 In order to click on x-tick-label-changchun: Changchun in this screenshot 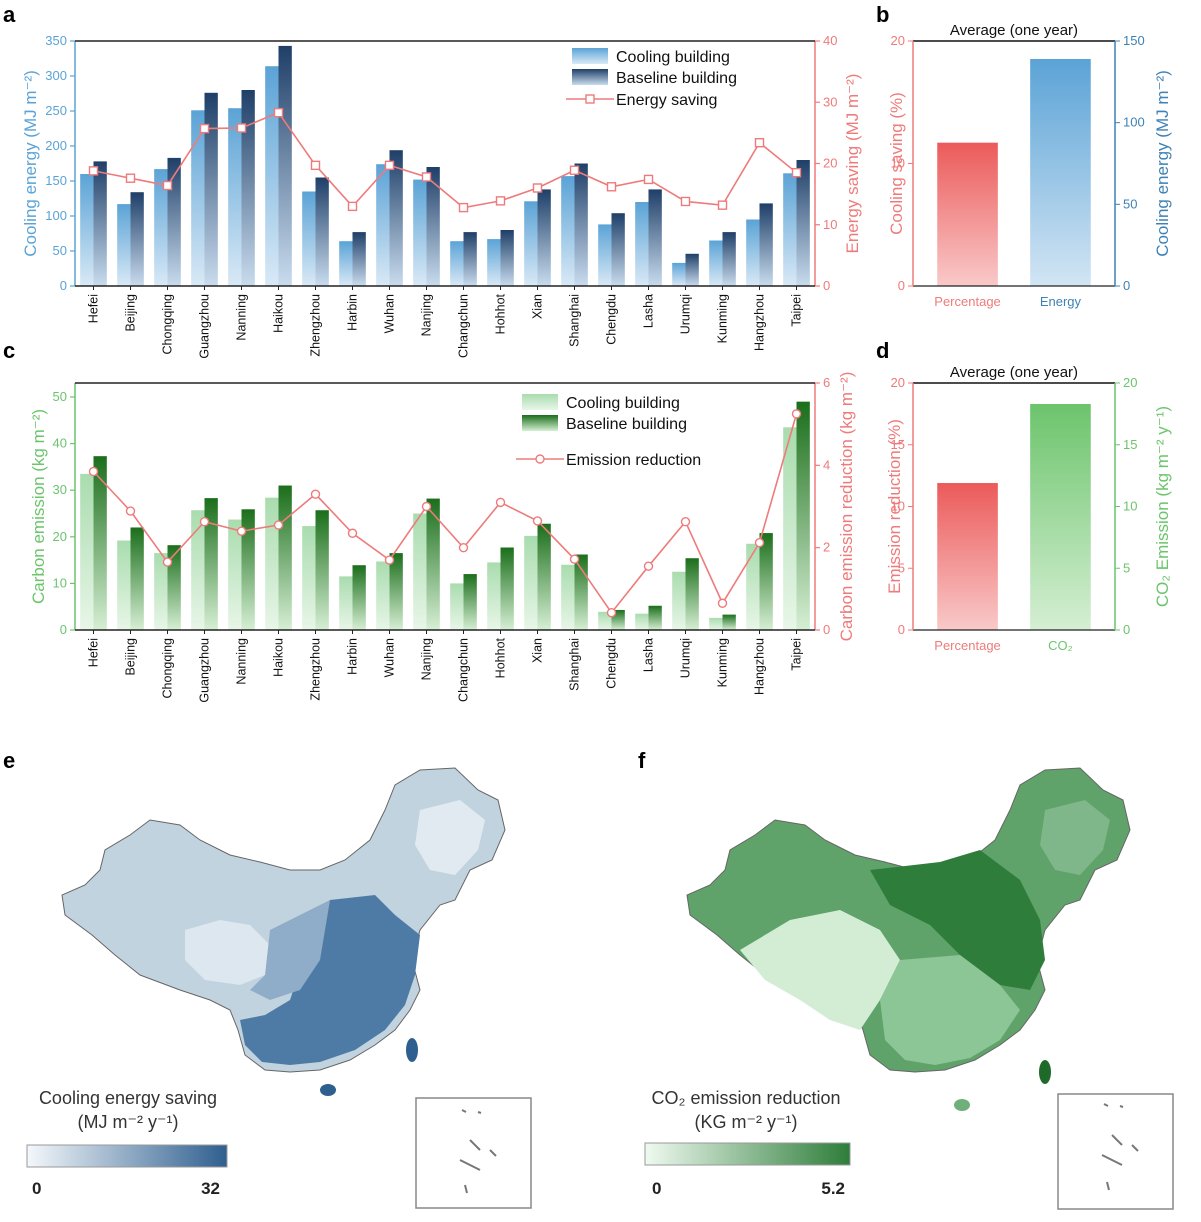, I will do `click(464, 326)`.